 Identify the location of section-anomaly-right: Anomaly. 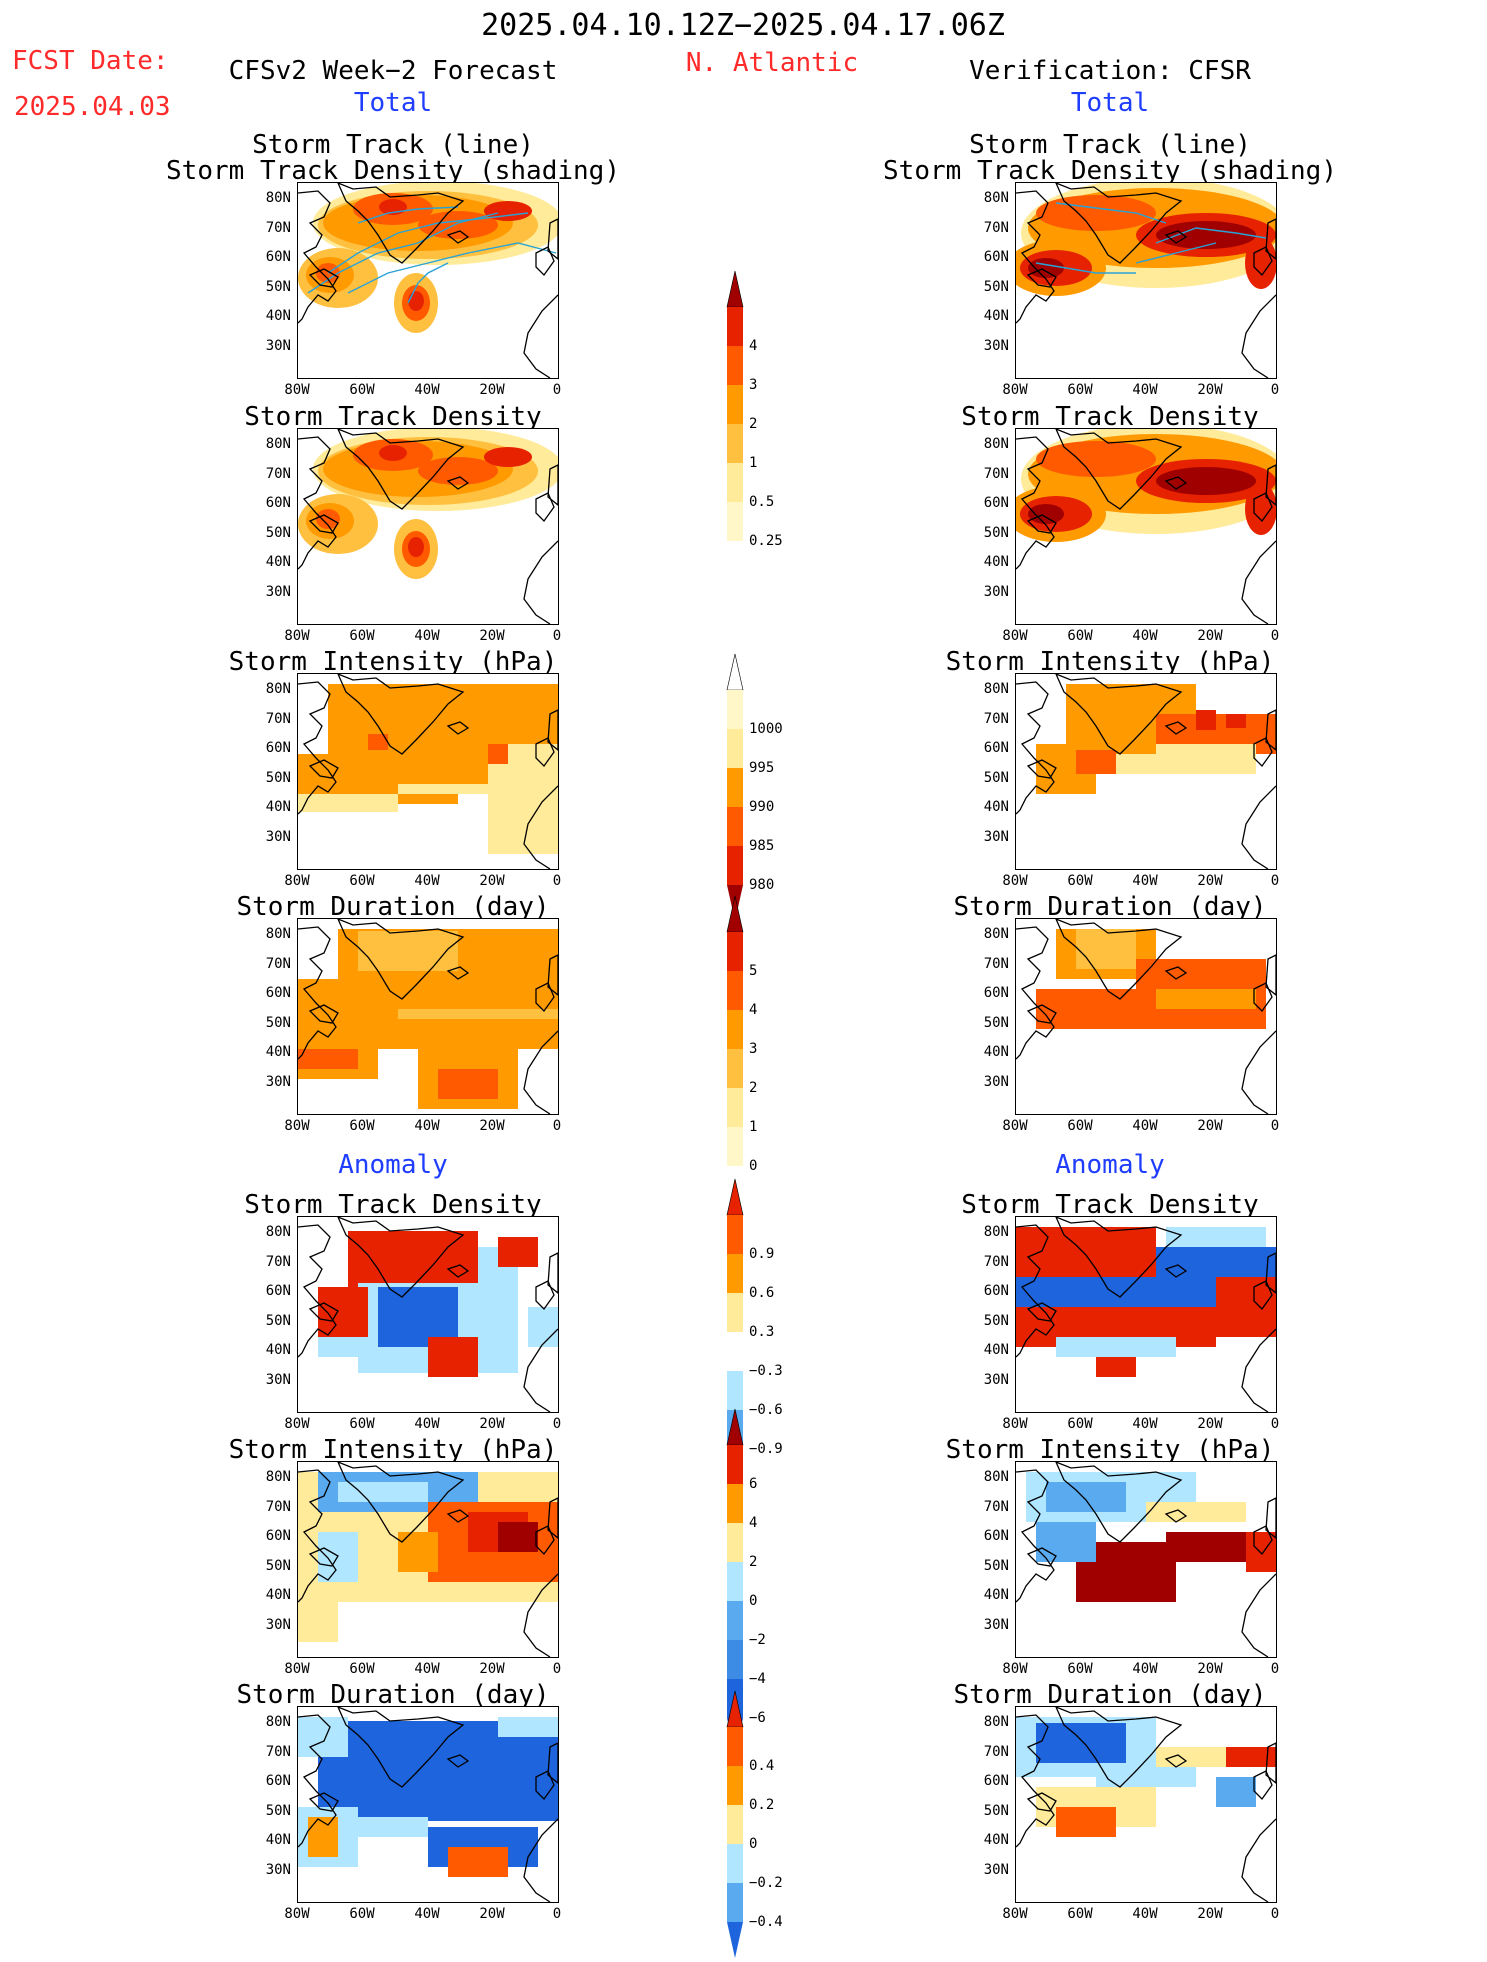
(1110, 1165).